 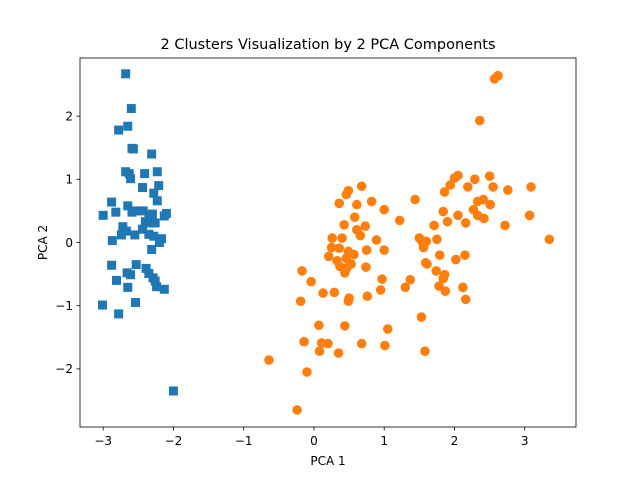 What do you see at coordinates (64, 369) in the screenshot?
I see `y-tick-label-0: −2` at bounding box center [64, 369].